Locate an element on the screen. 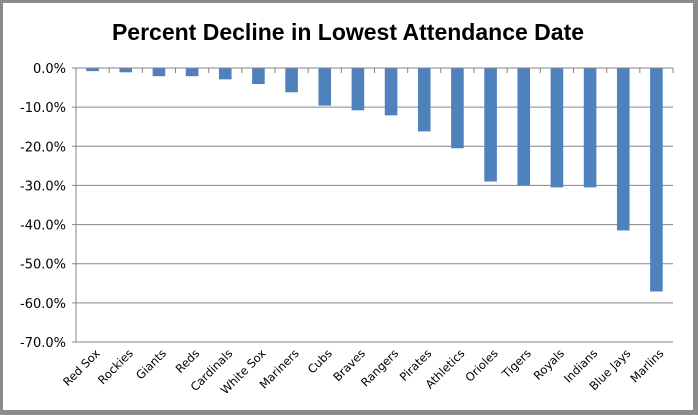 This screenshot has width=698, height=415. bar-rangers is located at coordinates (391, 92).